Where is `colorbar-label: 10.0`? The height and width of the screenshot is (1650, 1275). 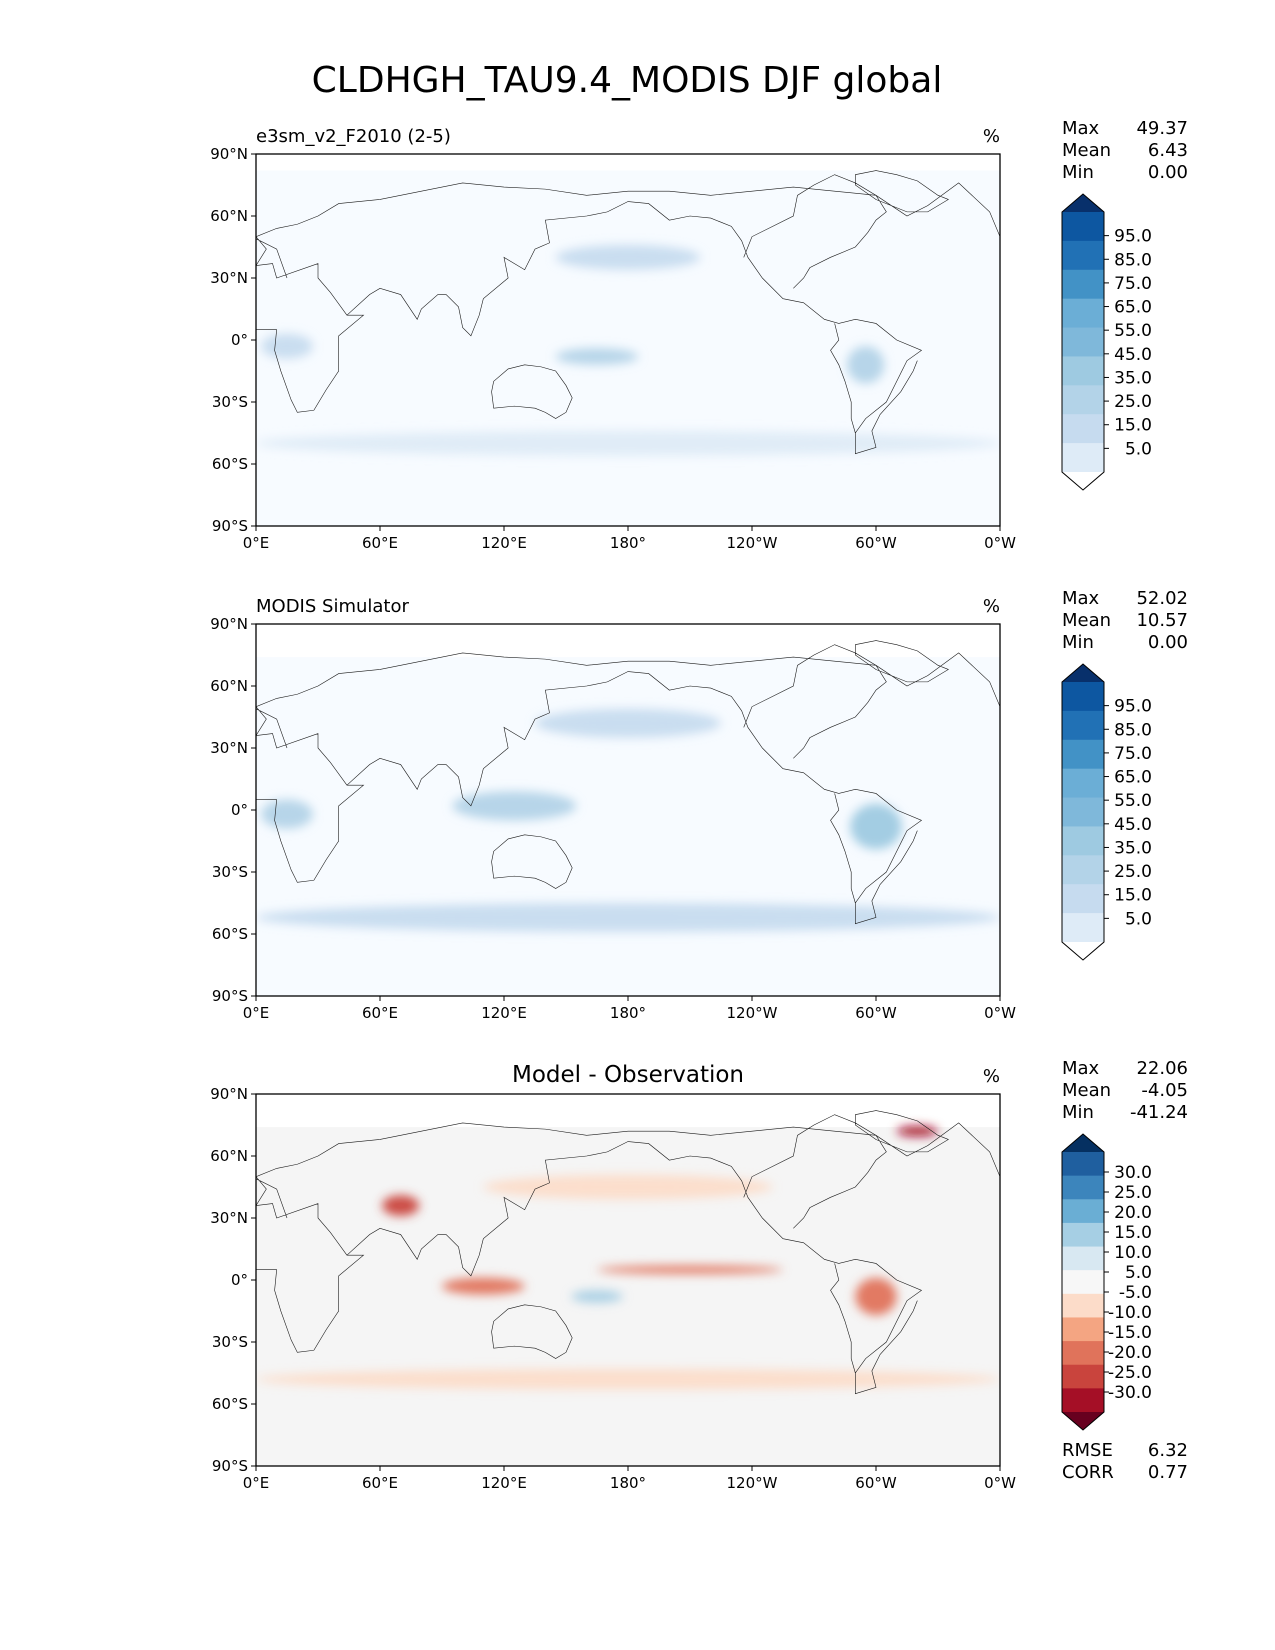
colorbar-label: 10.0 is located at coordinates (1133, 1253).